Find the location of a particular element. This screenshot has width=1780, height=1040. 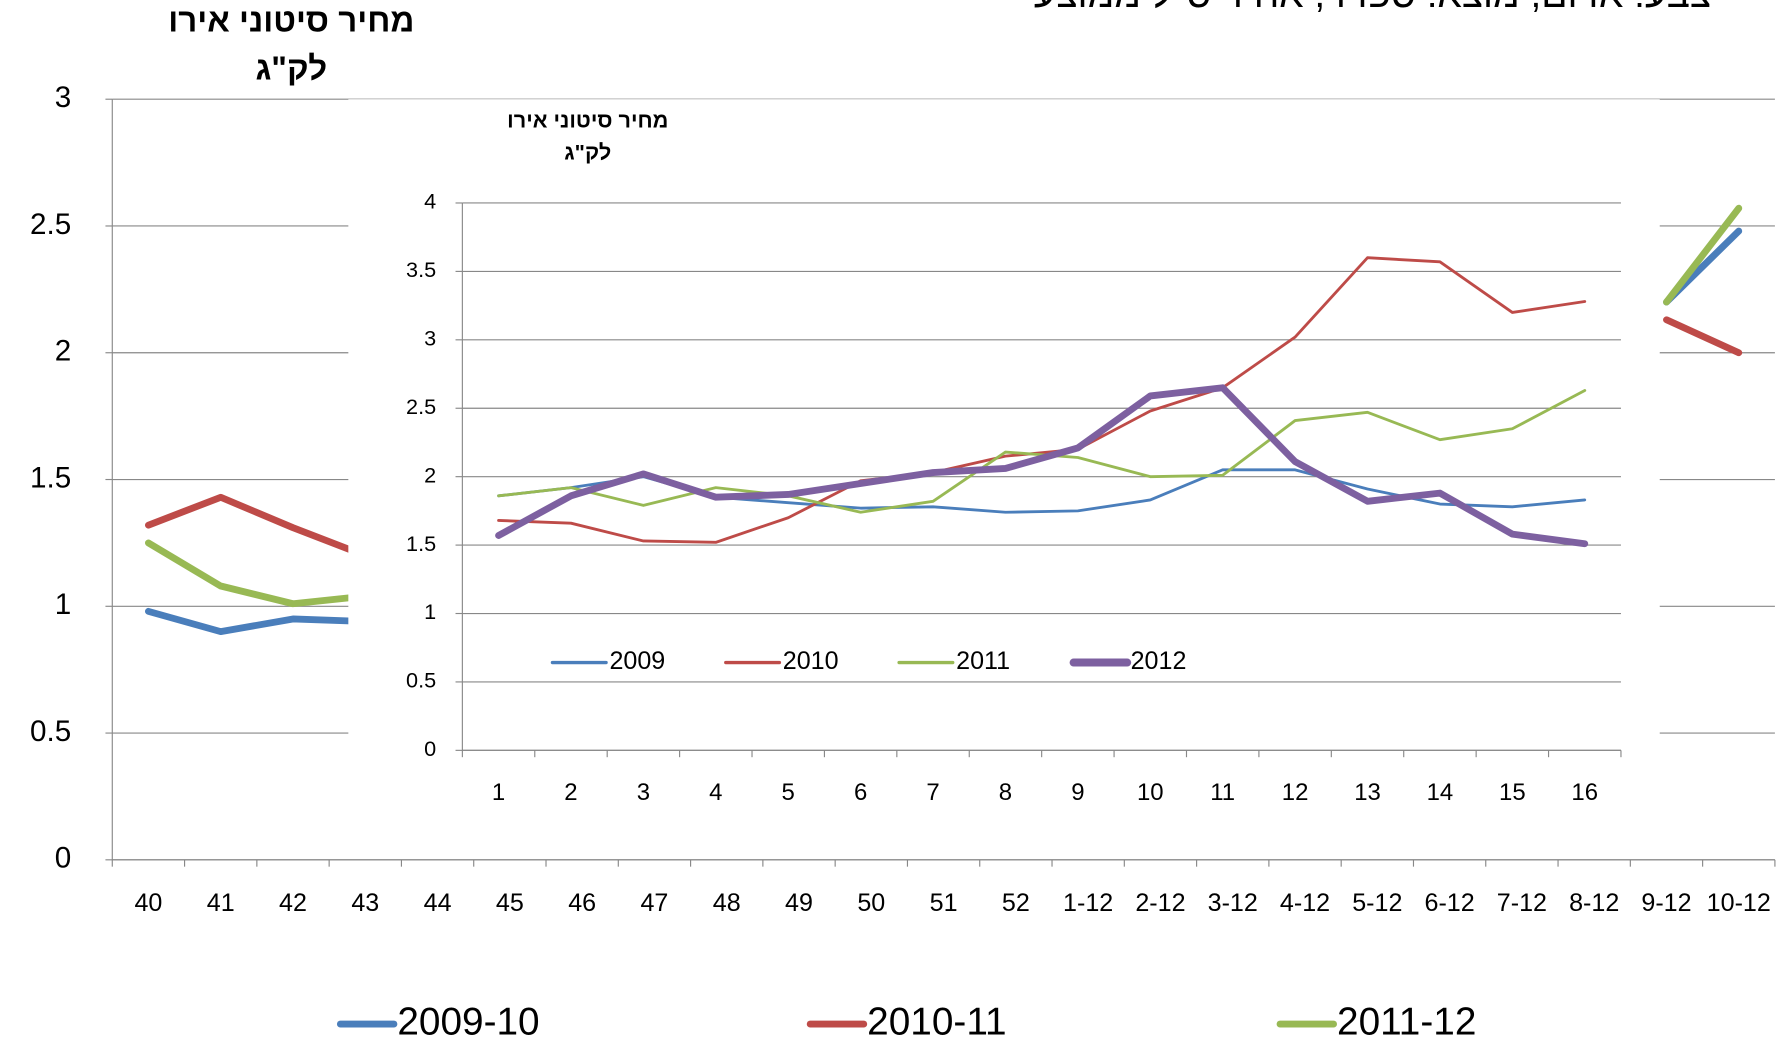

x-tick-label: 47 is located at coordinates (654, 903).